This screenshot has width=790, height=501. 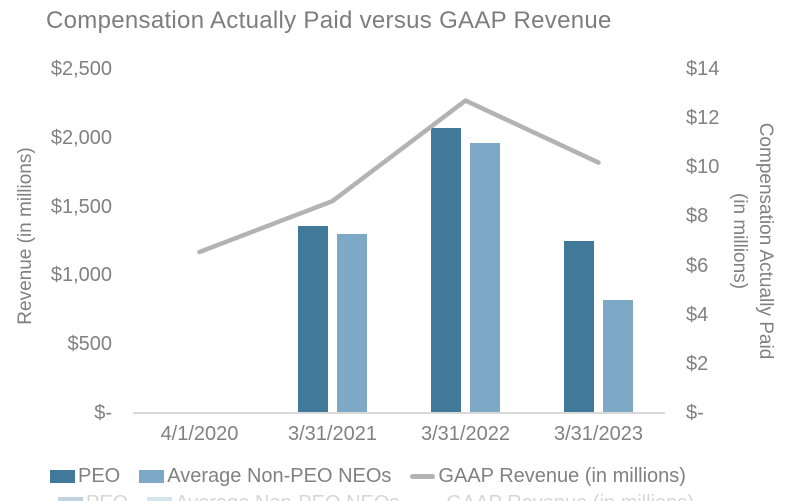 I want to click on x-axis-label: 3/31/2022, so click(x=465, y=434).